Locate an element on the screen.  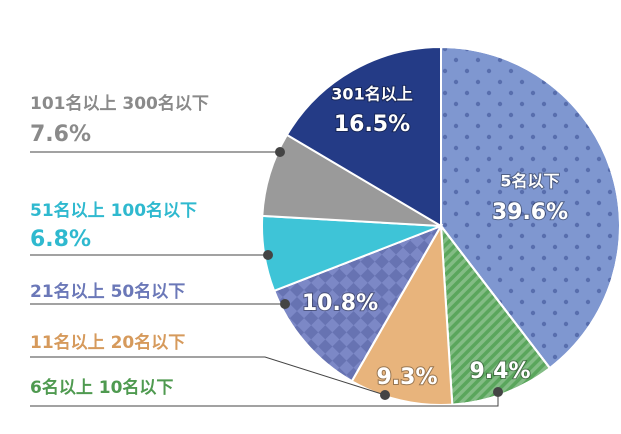
category-label: 5名以下 is located at coordinates (529, 181).